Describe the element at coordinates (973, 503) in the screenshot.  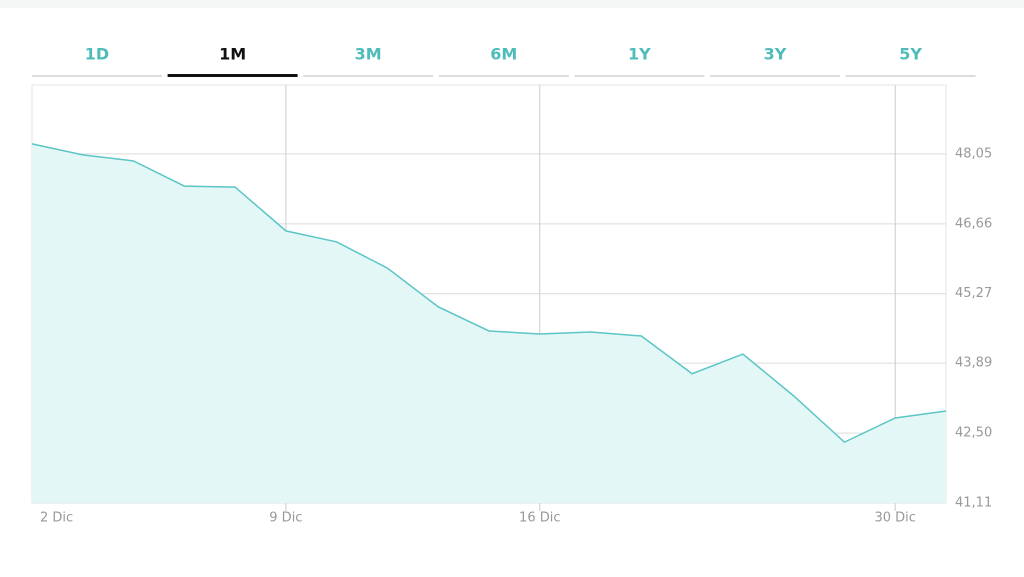
I see `y-tick-label: 41,11` at that location.